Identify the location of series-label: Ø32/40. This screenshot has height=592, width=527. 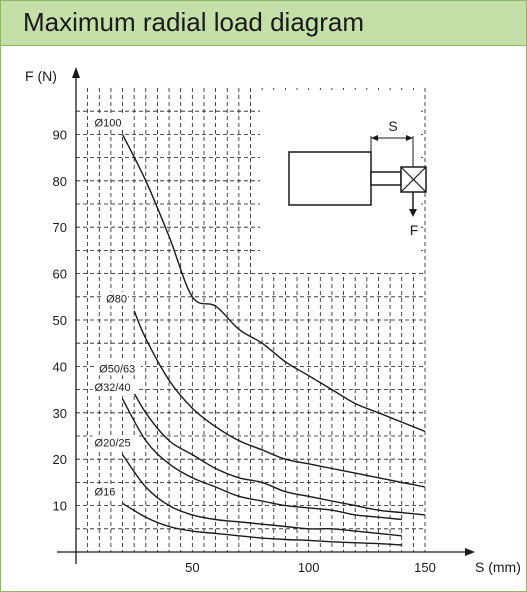
(113, 388).